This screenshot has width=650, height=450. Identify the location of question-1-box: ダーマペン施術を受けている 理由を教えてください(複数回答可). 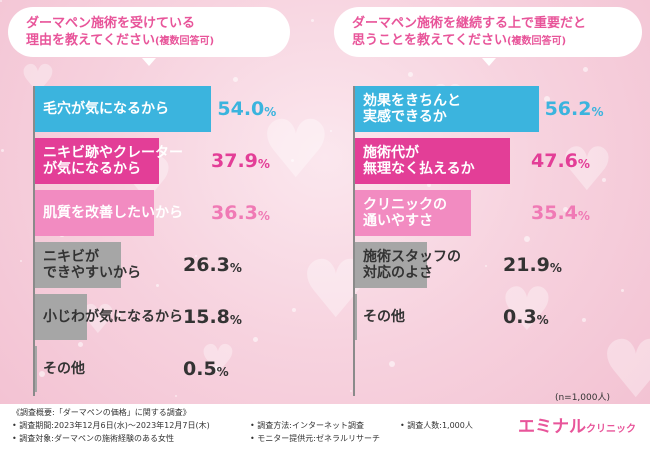
(149, 32).